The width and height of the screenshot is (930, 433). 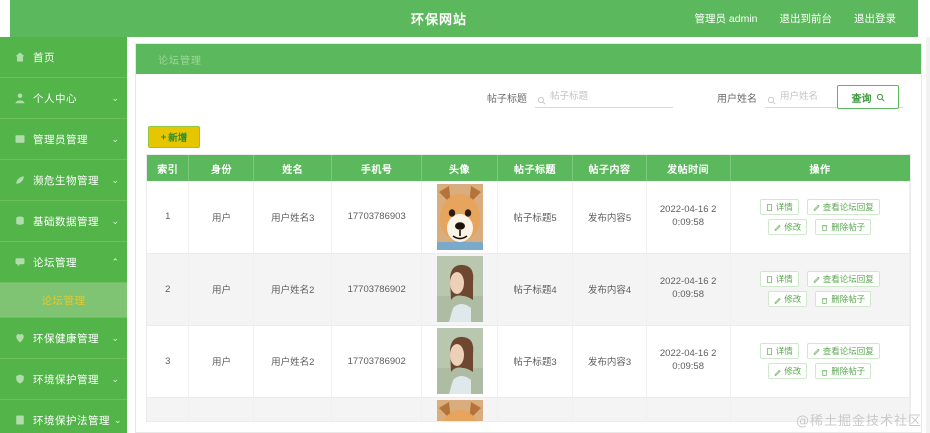 I want to click on sidebar-label-eco-health: 环保健康管理, so click(x=66, y=338).